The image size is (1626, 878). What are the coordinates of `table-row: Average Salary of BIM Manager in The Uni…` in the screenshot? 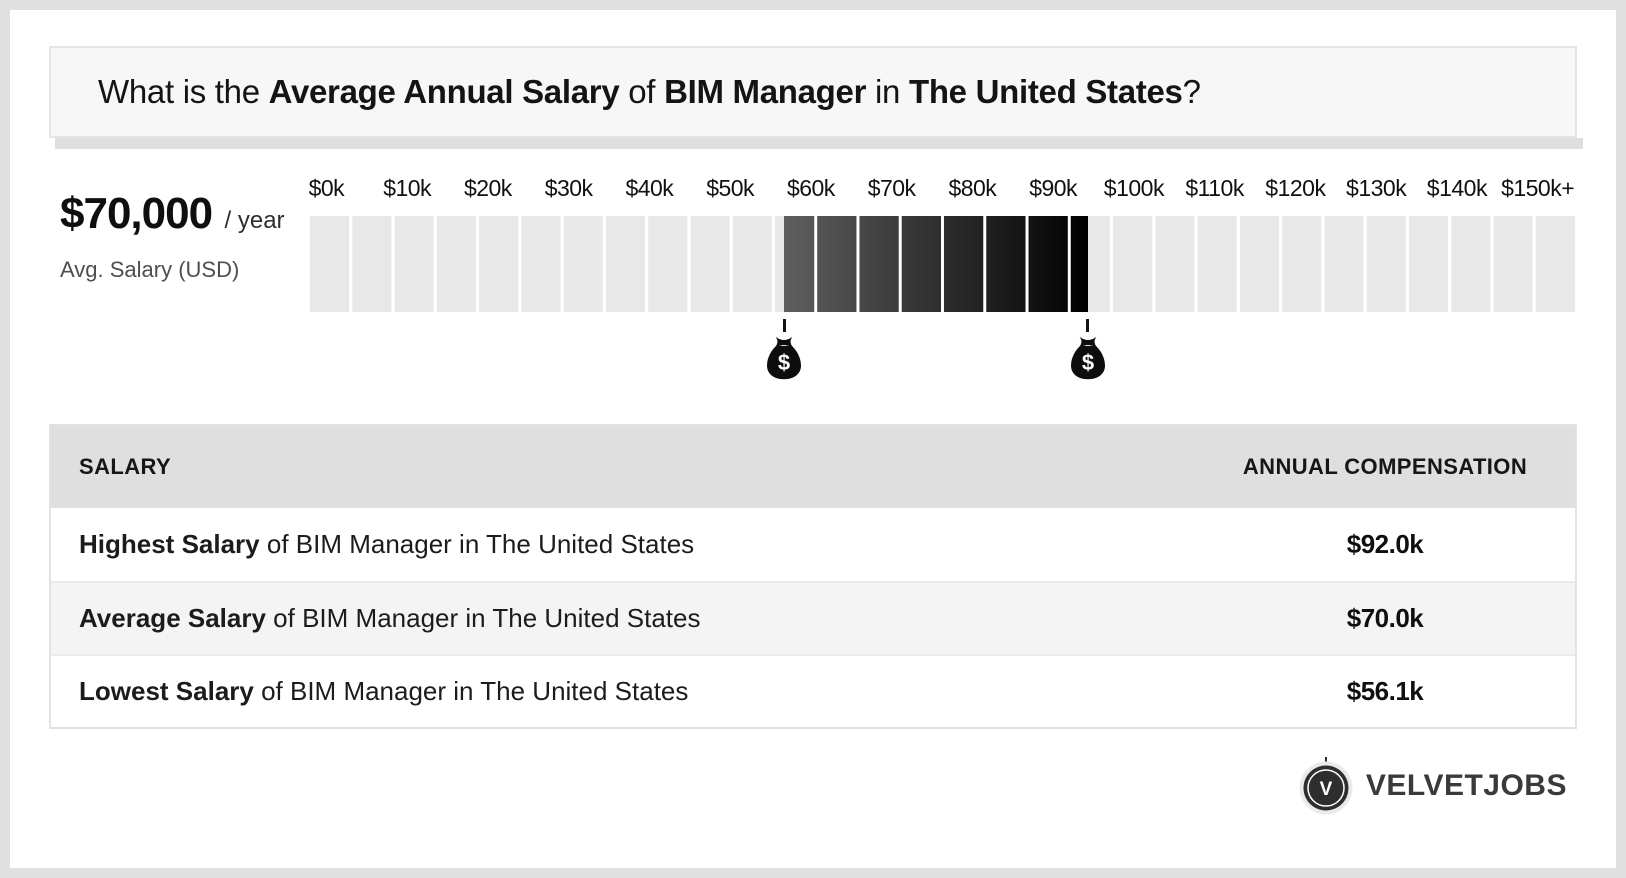 It's located at (813, 617).